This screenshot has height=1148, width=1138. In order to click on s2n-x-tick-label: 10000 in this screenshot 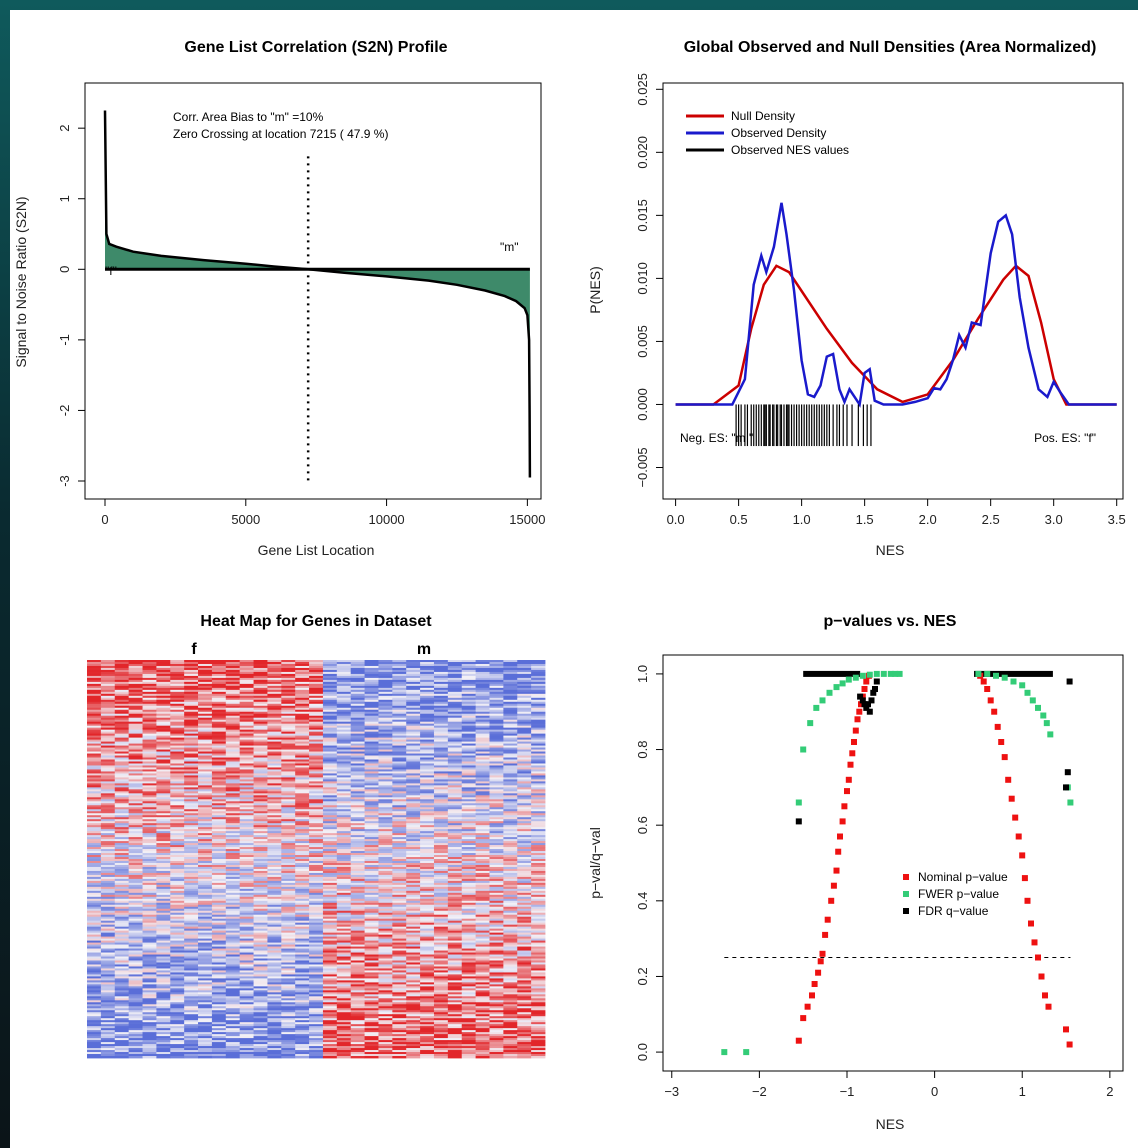, I will do `click(387, 519)`.